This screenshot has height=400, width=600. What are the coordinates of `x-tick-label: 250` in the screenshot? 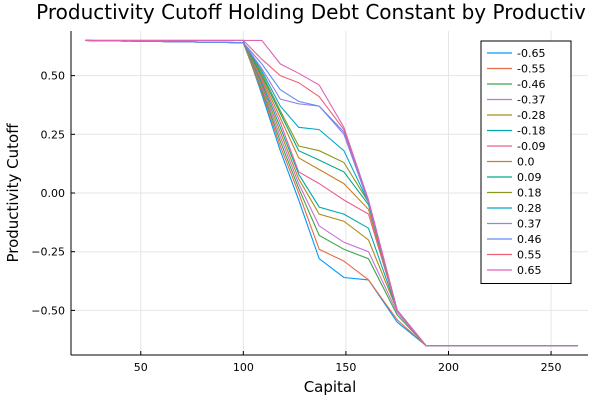 It's located at (551, 367).